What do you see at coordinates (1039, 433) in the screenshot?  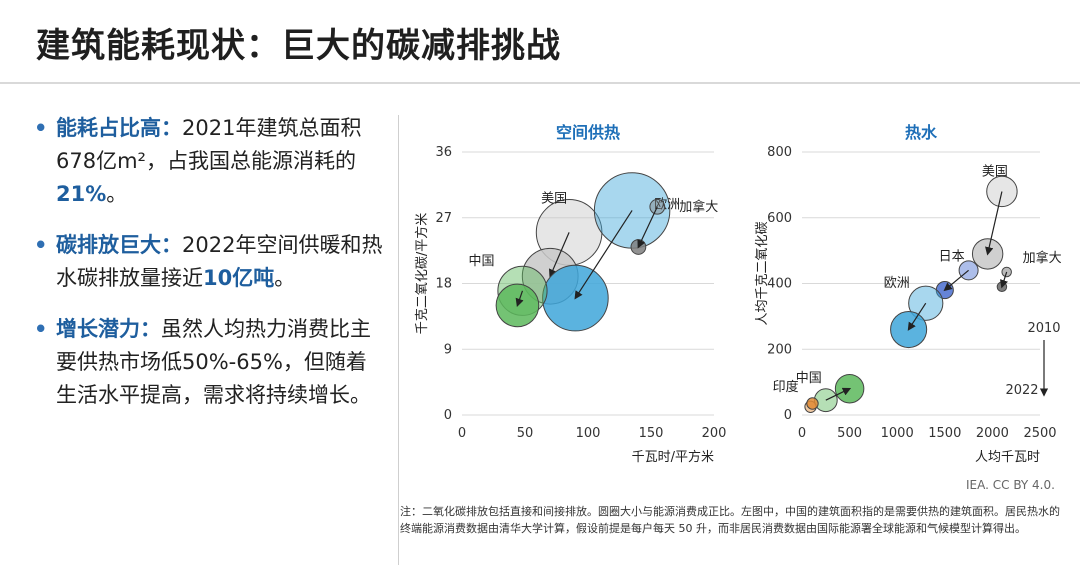 I see `x-tick-label: 2500` at bounding box center [1039, 433].